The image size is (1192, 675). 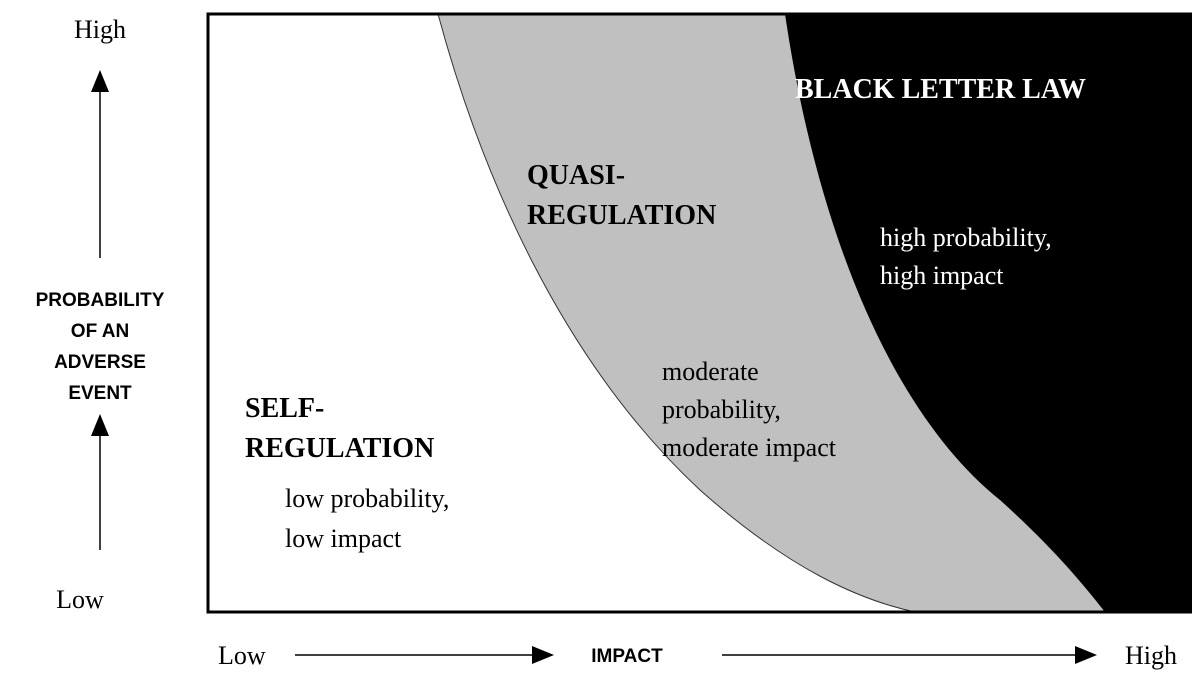 I want to click on y-label: PROBABILITY, so click(x=100, y=300).